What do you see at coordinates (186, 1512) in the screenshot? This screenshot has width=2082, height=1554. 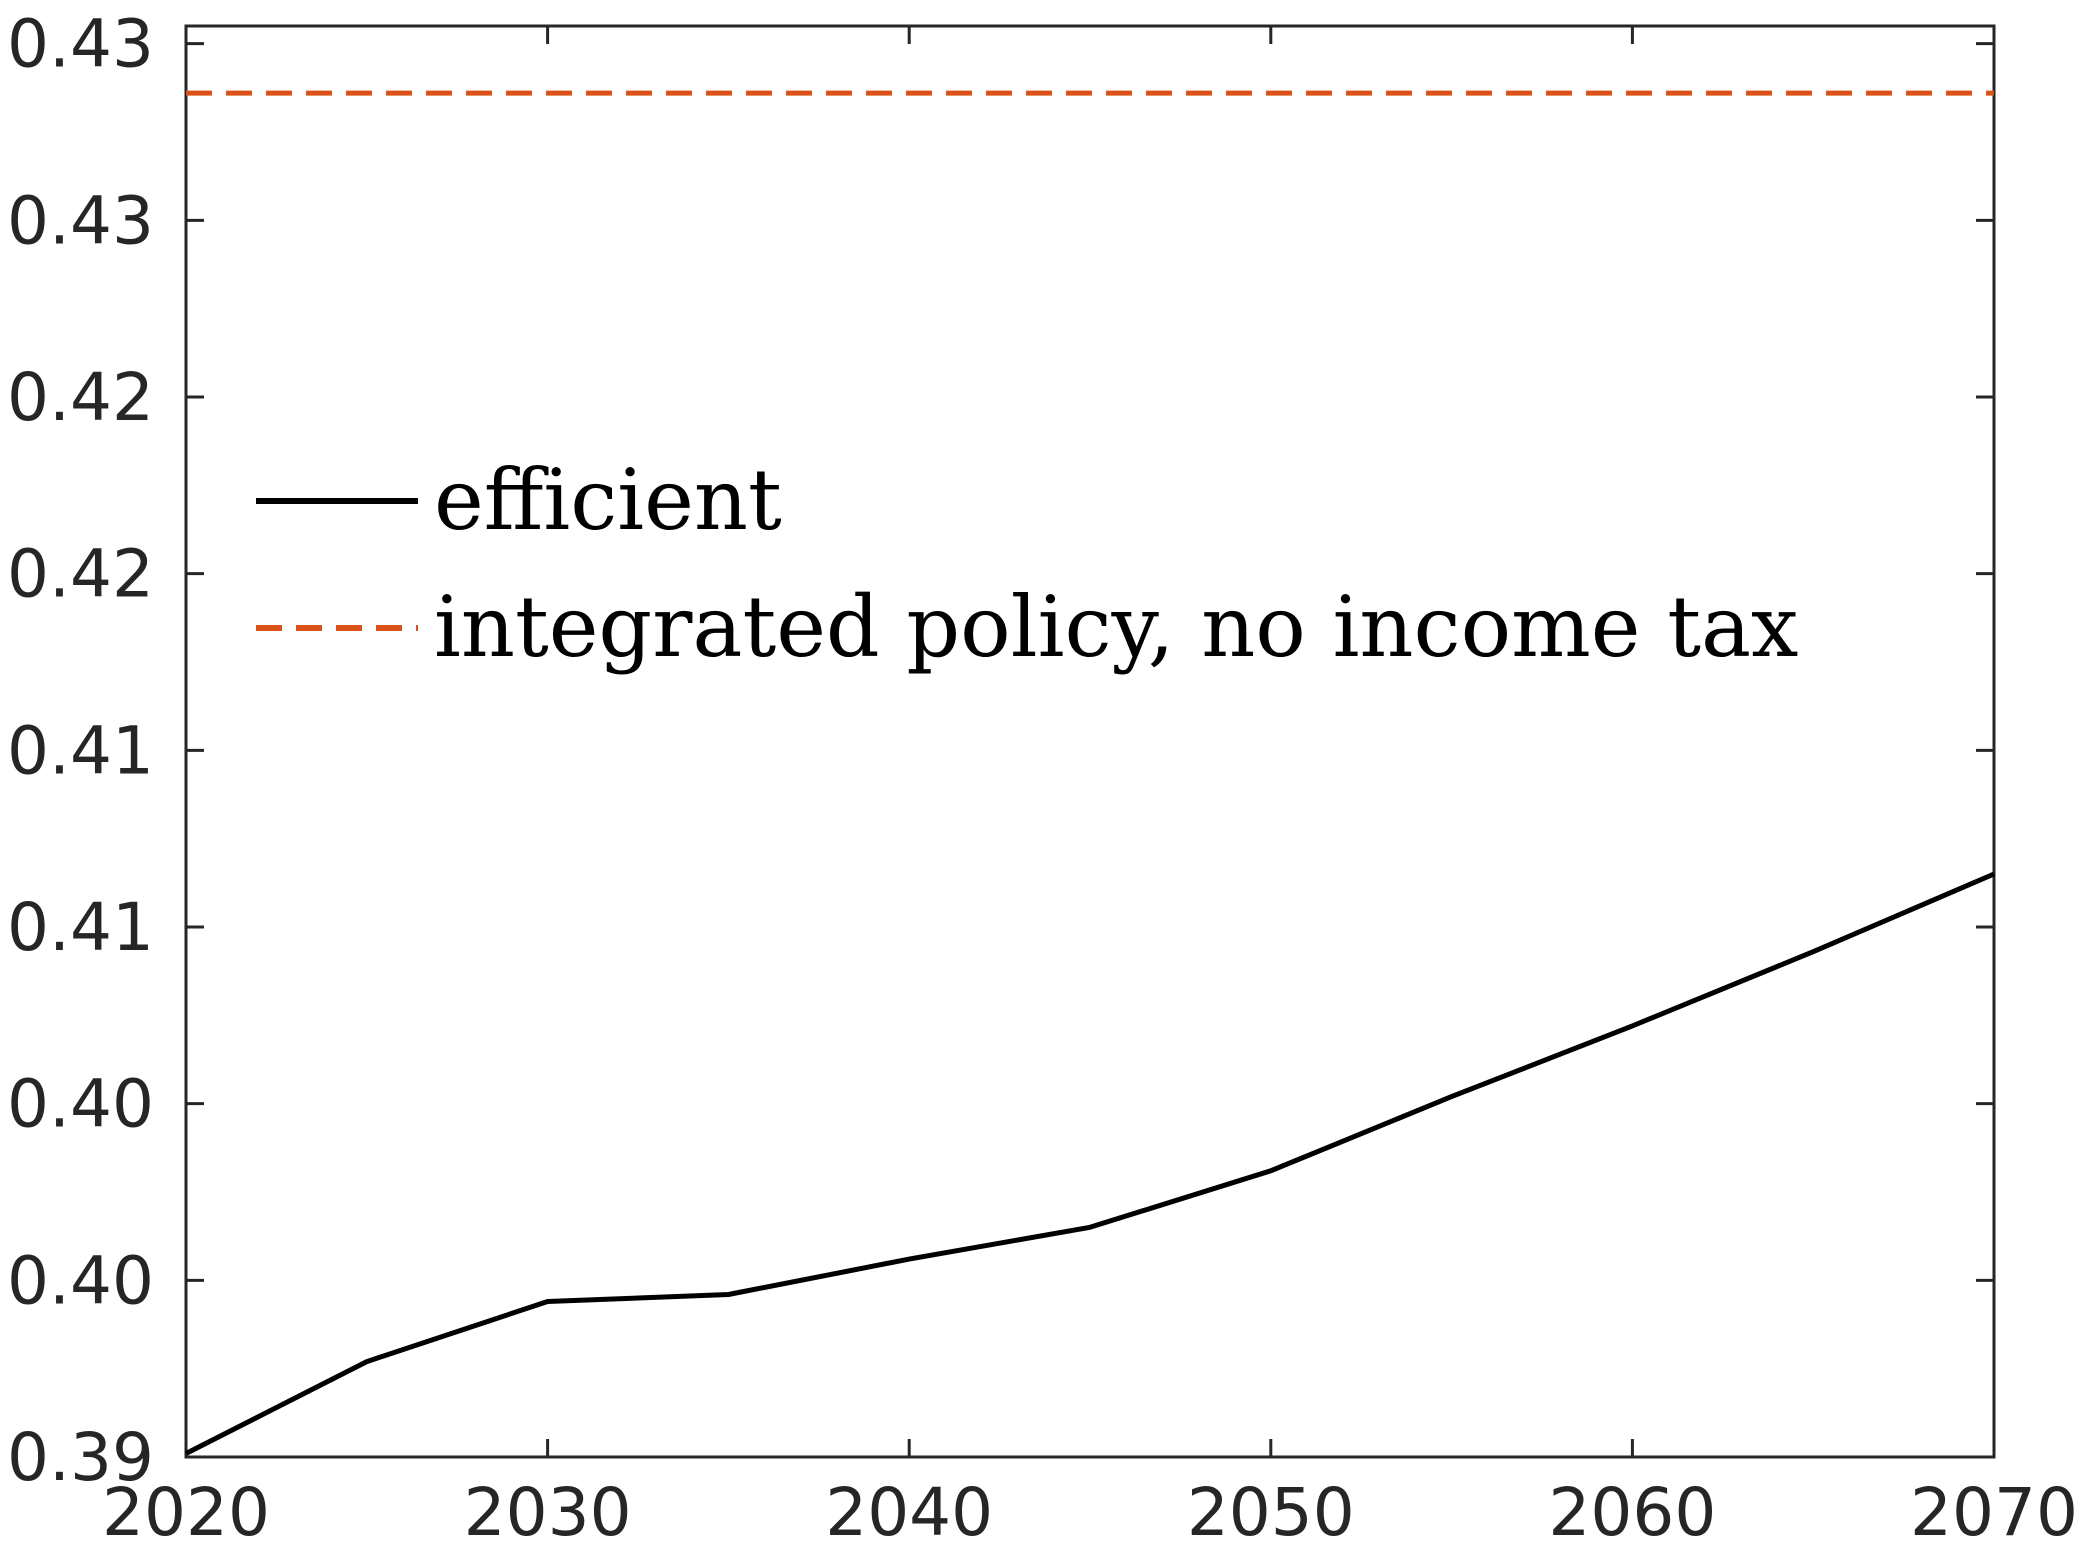 I see `x-tick-label: 2020` at bounding box center [186, 1512].